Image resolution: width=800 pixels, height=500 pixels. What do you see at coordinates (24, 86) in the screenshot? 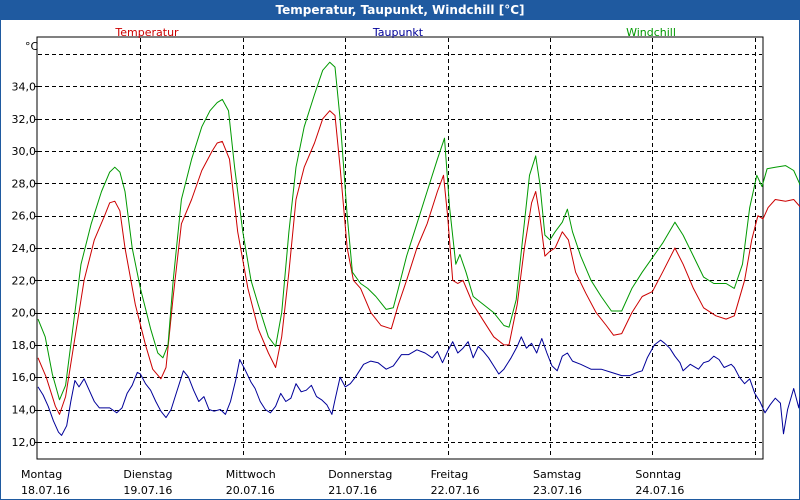
I see `y-tick-label: 34,0` at bounding box center [24, 86].